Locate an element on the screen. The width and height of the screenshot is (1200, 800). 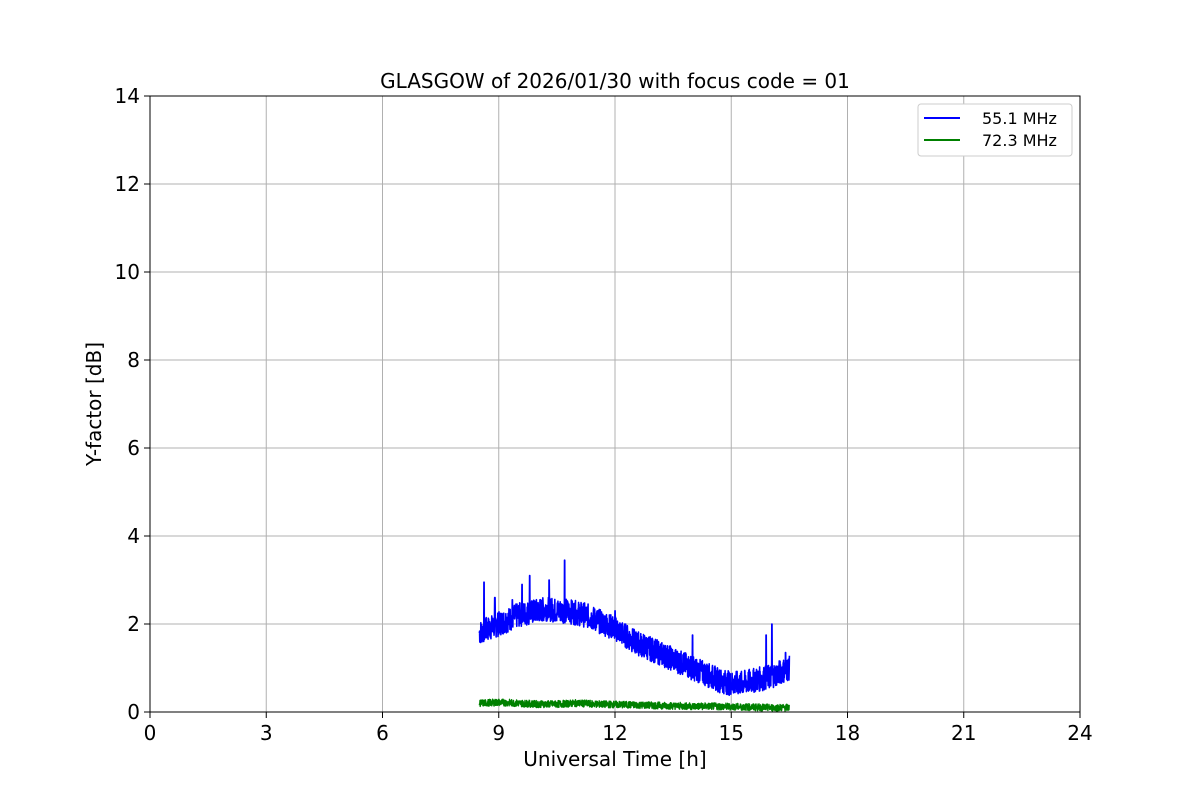
legend-label: 55.1 MHz is located at coordinates (1019, 118).